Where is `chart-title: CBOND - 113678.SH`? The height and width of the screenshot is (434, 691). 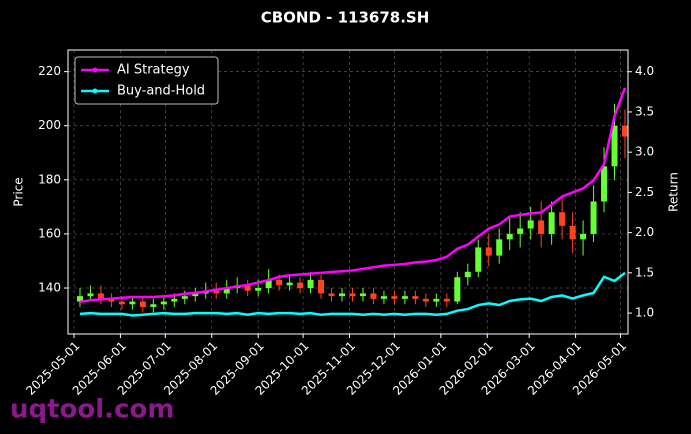
chart-title: CBOND - 113678.SH is located at coordinates (345, 18).